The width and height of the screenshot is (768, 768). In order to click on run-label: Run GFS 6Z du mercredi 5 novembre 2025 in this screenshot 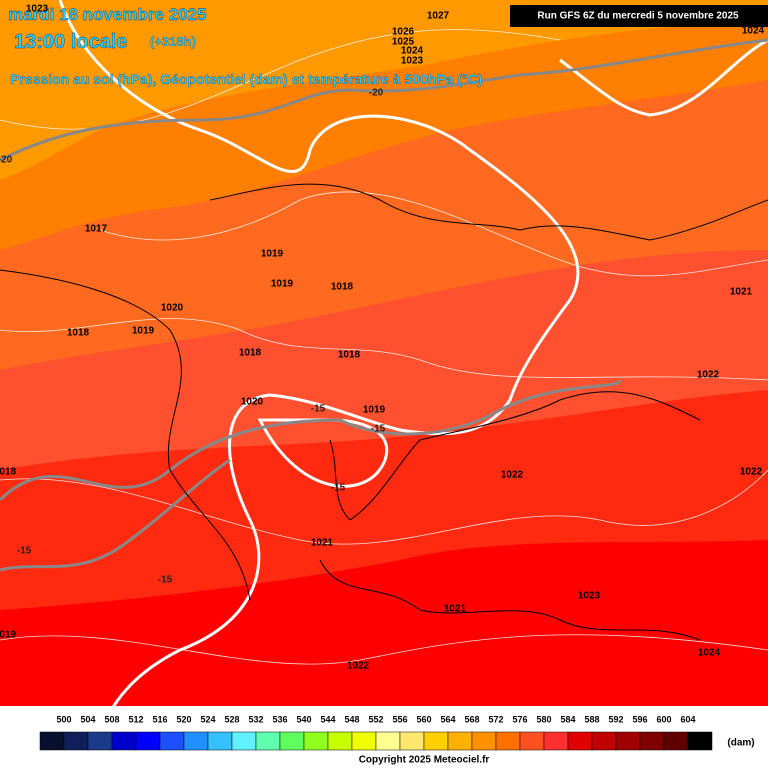, I will do `click(638, 16)`.